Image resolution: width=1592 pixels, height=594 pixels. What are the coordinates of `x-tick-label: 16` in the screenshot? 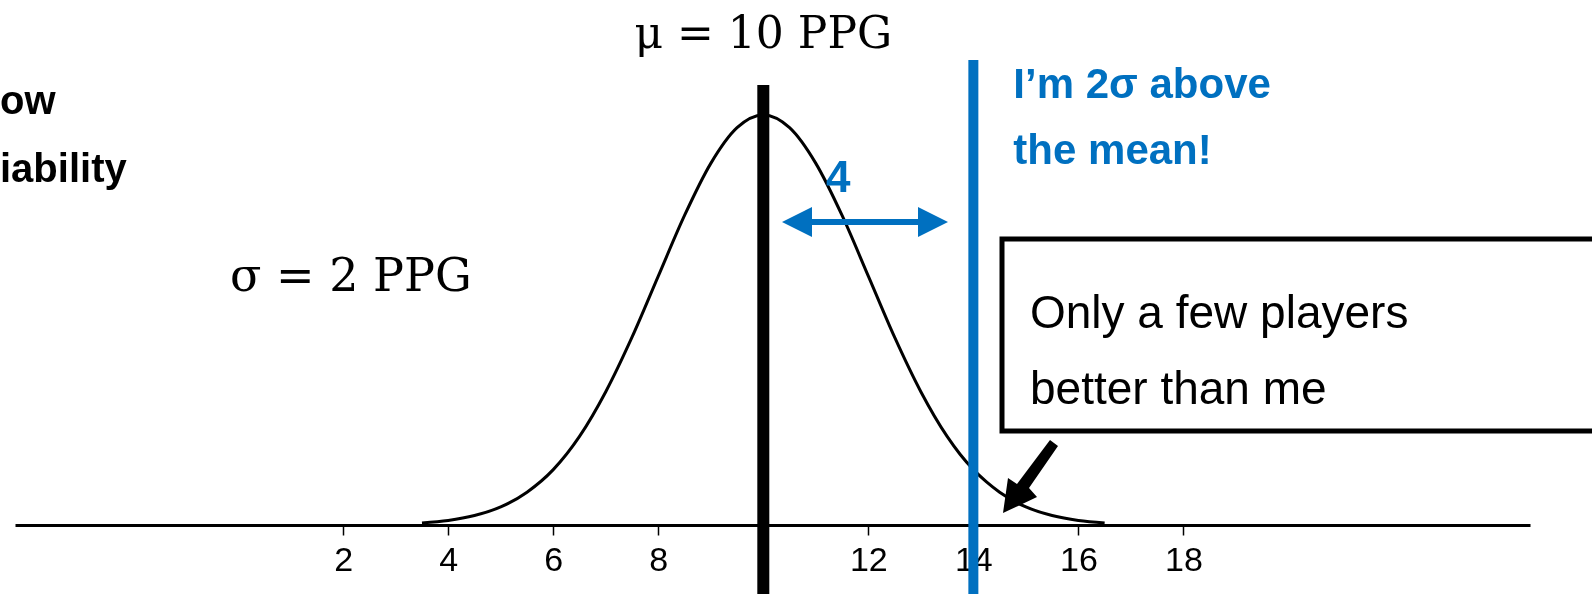 It's located at (1078, 558).